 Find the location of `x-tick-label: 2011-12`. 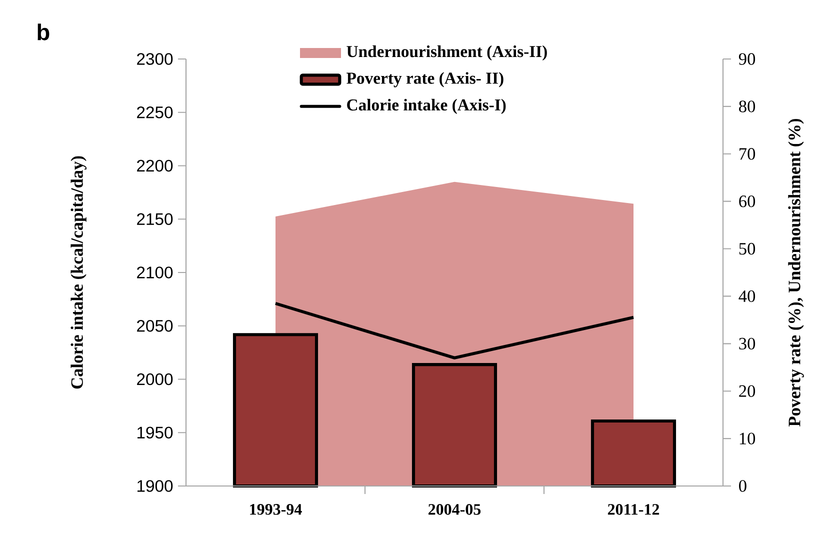

x-tick-label: 2011-12 is located at coordinates (634, 509).